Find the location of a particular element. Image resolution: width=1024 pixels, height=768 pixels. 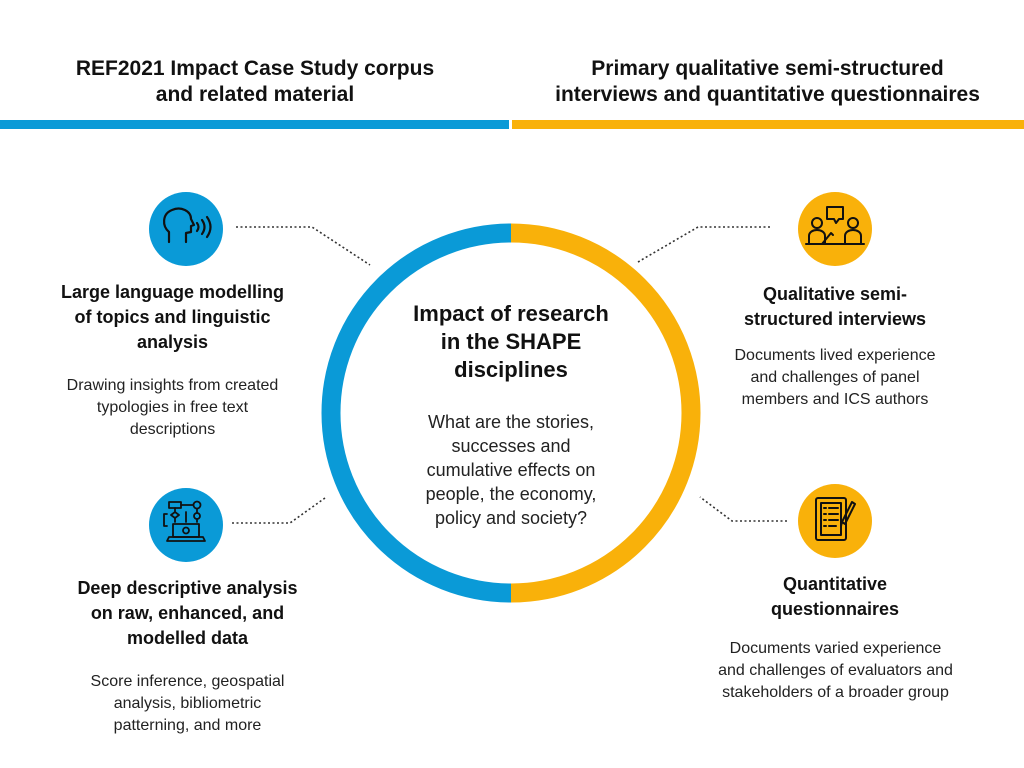

interviews-description-line: and challenges of panel is located at coordinates (835, 377).